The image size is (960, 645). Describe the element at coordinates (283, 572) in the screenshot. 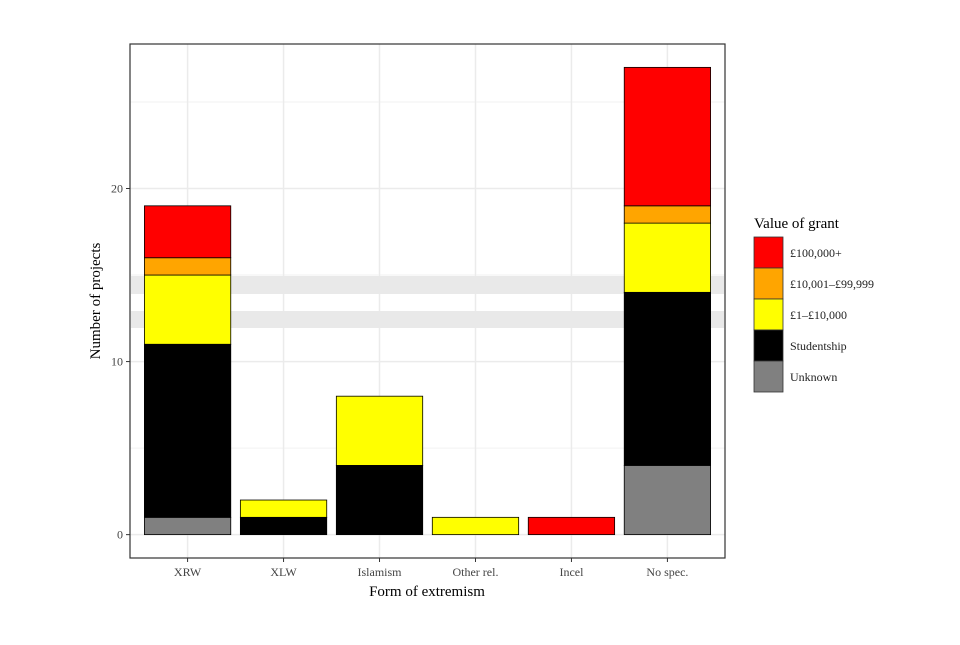

I see `x-tick-label: XLW` at that location.